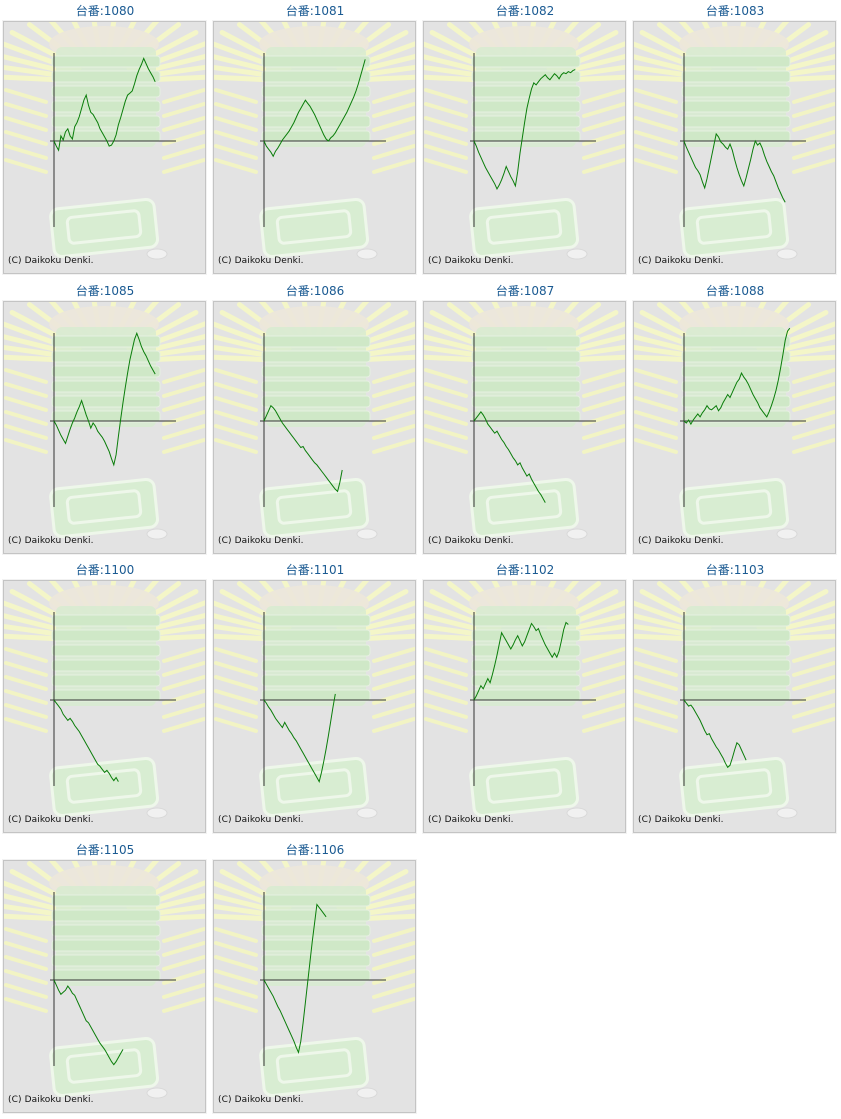  I want to click on machine-card: 台番:1086 (C) Daikoku Denki., so click(315, 417).